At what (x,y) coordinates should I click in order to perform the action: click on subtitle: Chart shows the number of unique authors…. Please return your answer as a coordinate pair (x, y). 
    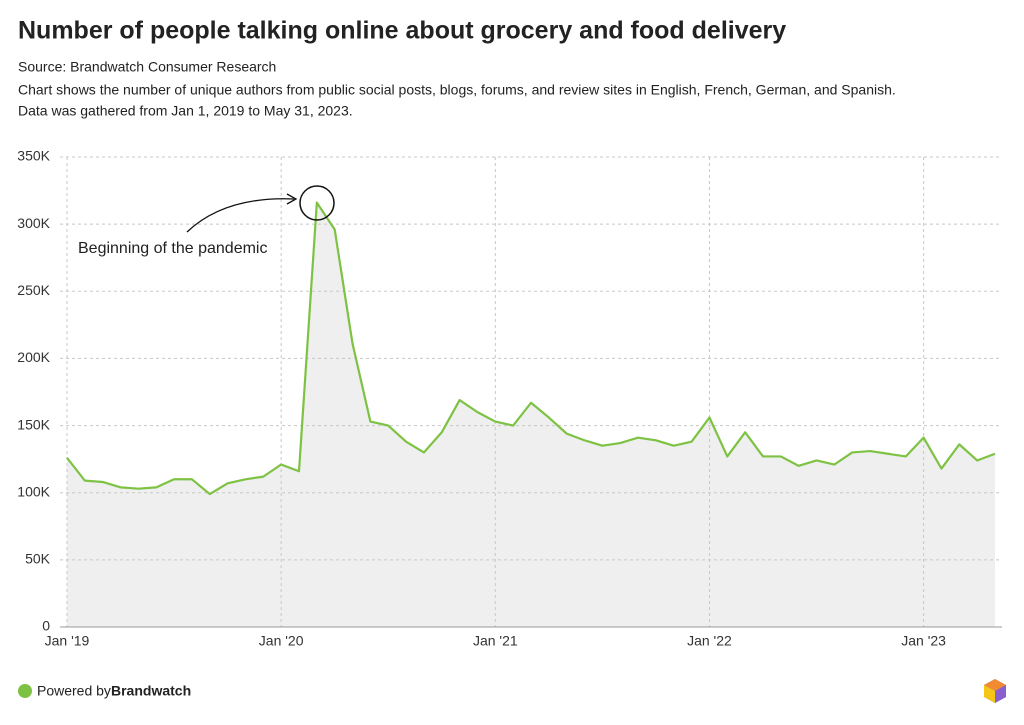
    Looking at the image, I should click on (457, 90).